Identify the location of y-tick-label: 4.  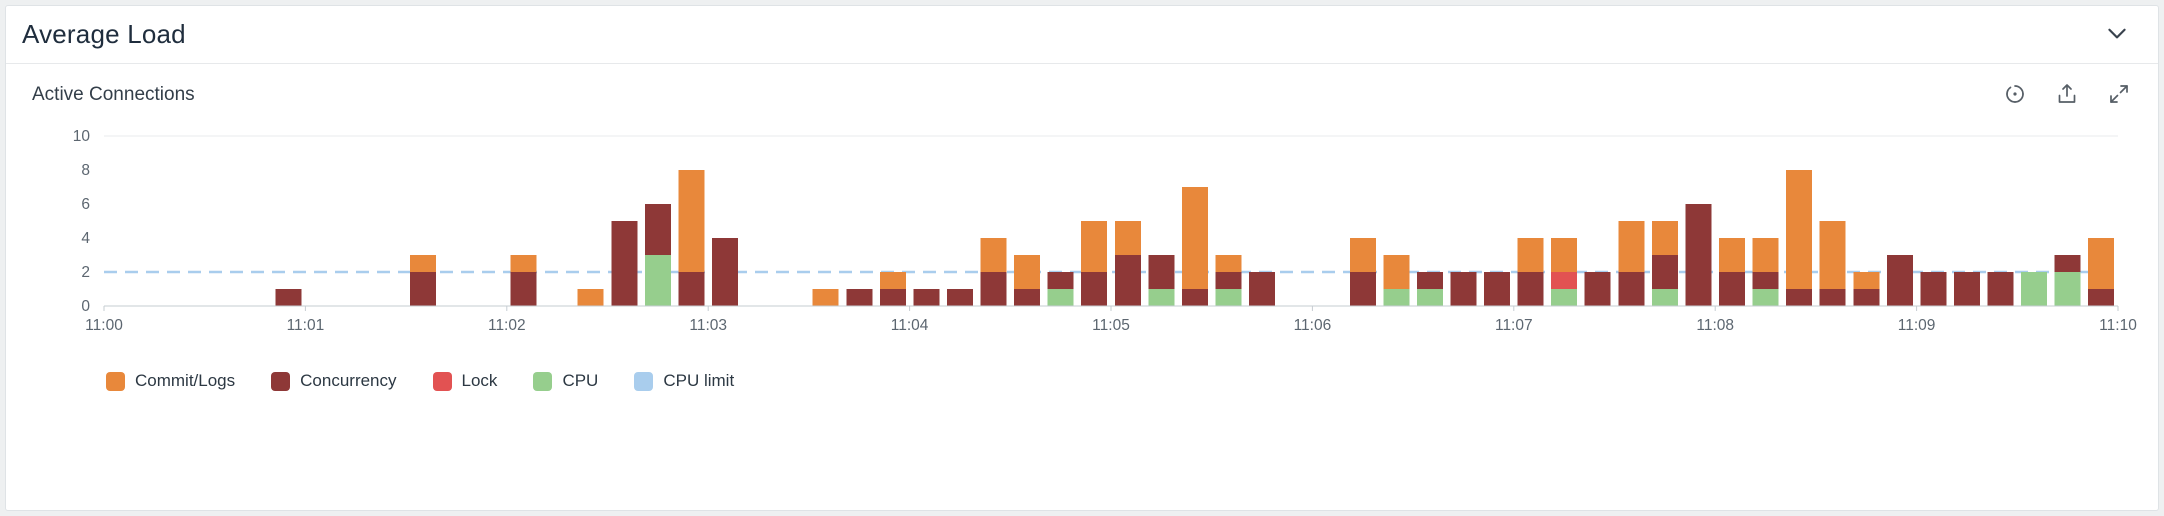
(85, 238).